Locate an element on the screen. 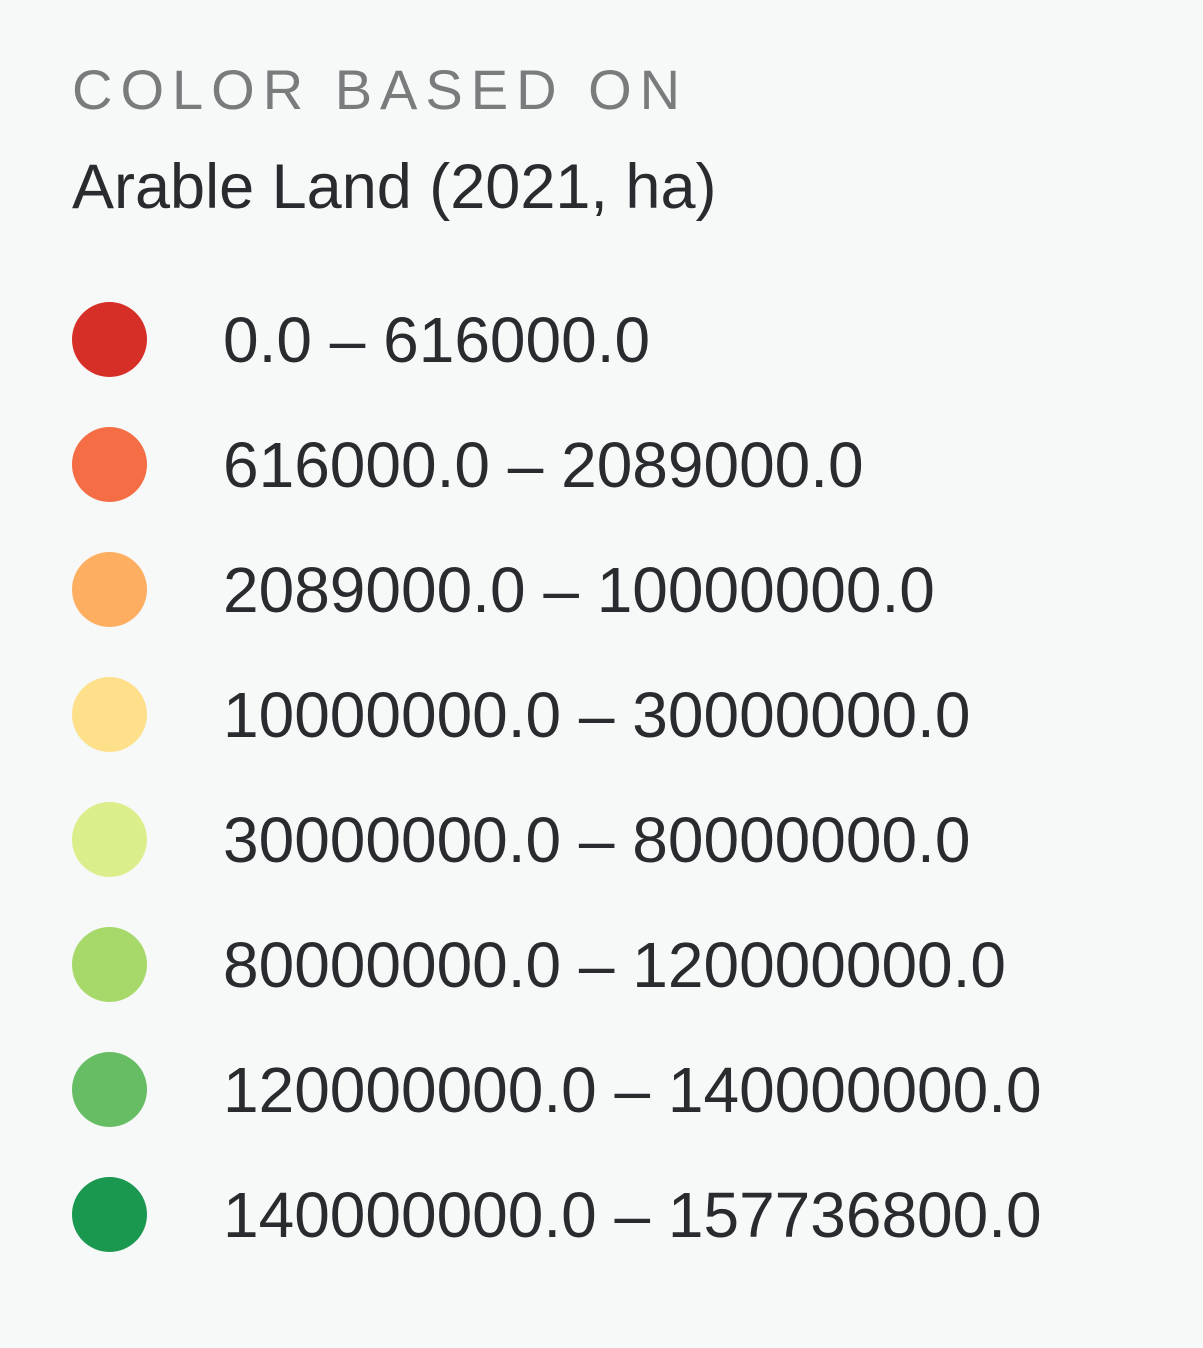 Image resolution: width=1203 pixels, height=1348 pixels. legend-item: 140000000.0 – 157736800.0 is located at coordinates (627, 1214).